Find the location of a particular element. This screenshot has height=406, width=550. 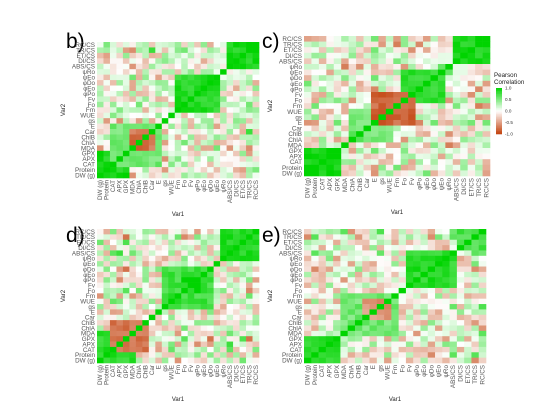

x-tick-label: φEo is located at coordinates (424, 371).